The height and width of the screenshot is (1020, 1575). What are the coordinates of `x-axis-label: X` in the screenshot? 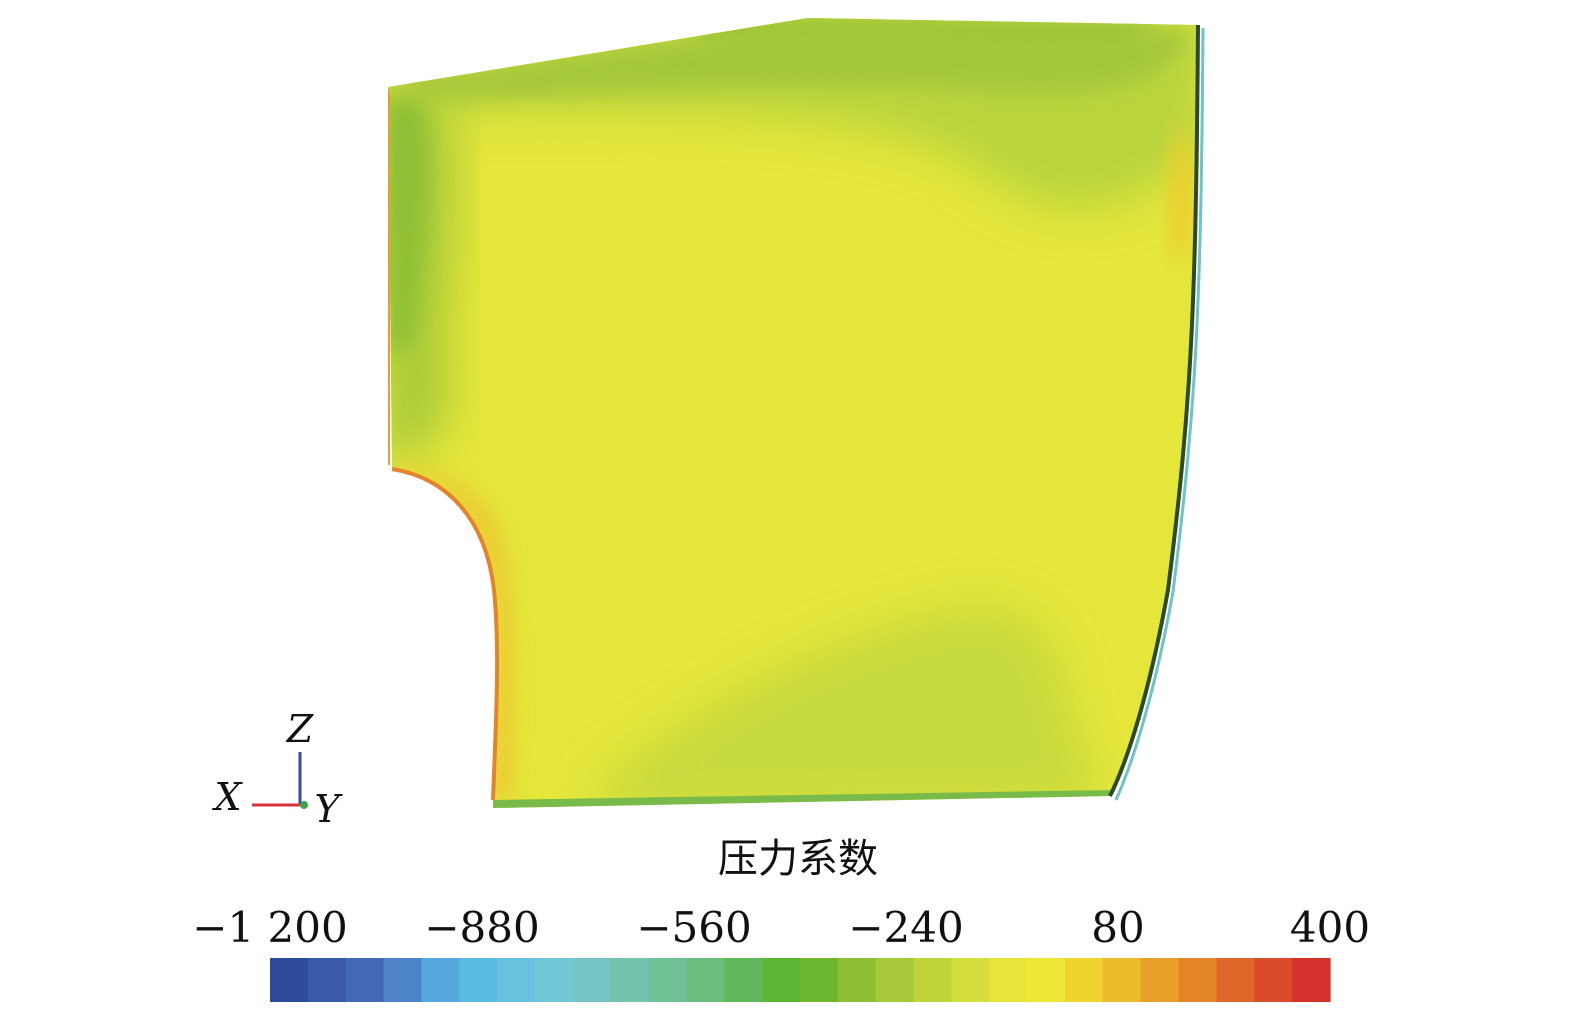 It's located at (227, 797).